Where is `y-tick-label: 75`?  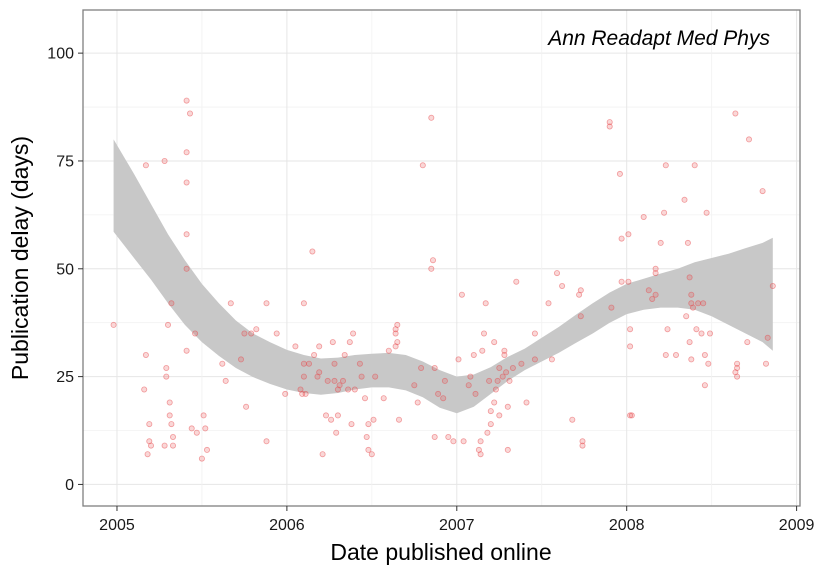
y-tick-label: 75 is located at coordinates (65, 161).